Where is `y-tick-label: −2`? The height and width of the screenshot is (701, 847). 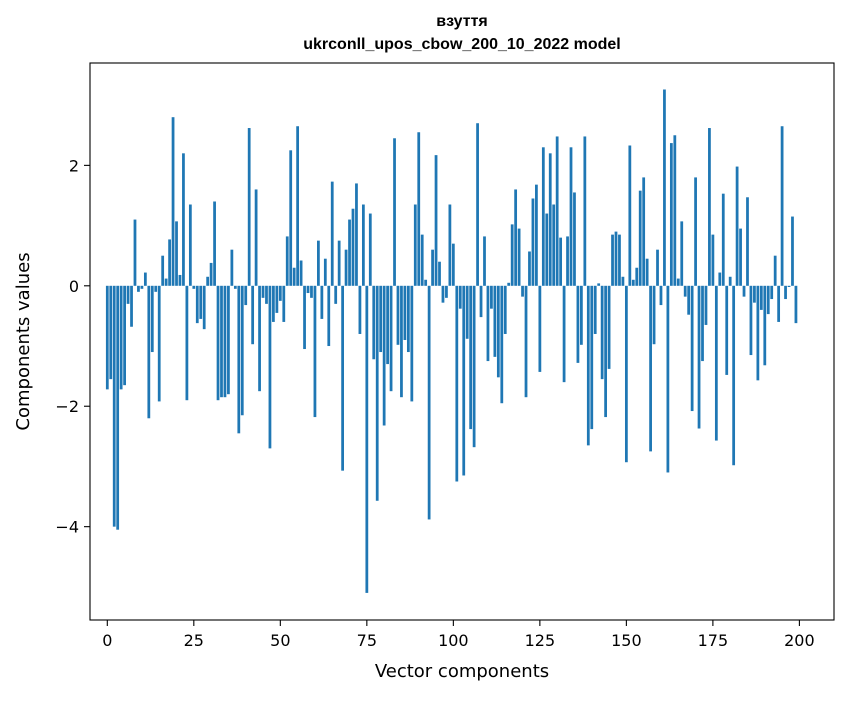 y-tick-label: −2 is located at coordinates (67, 406).